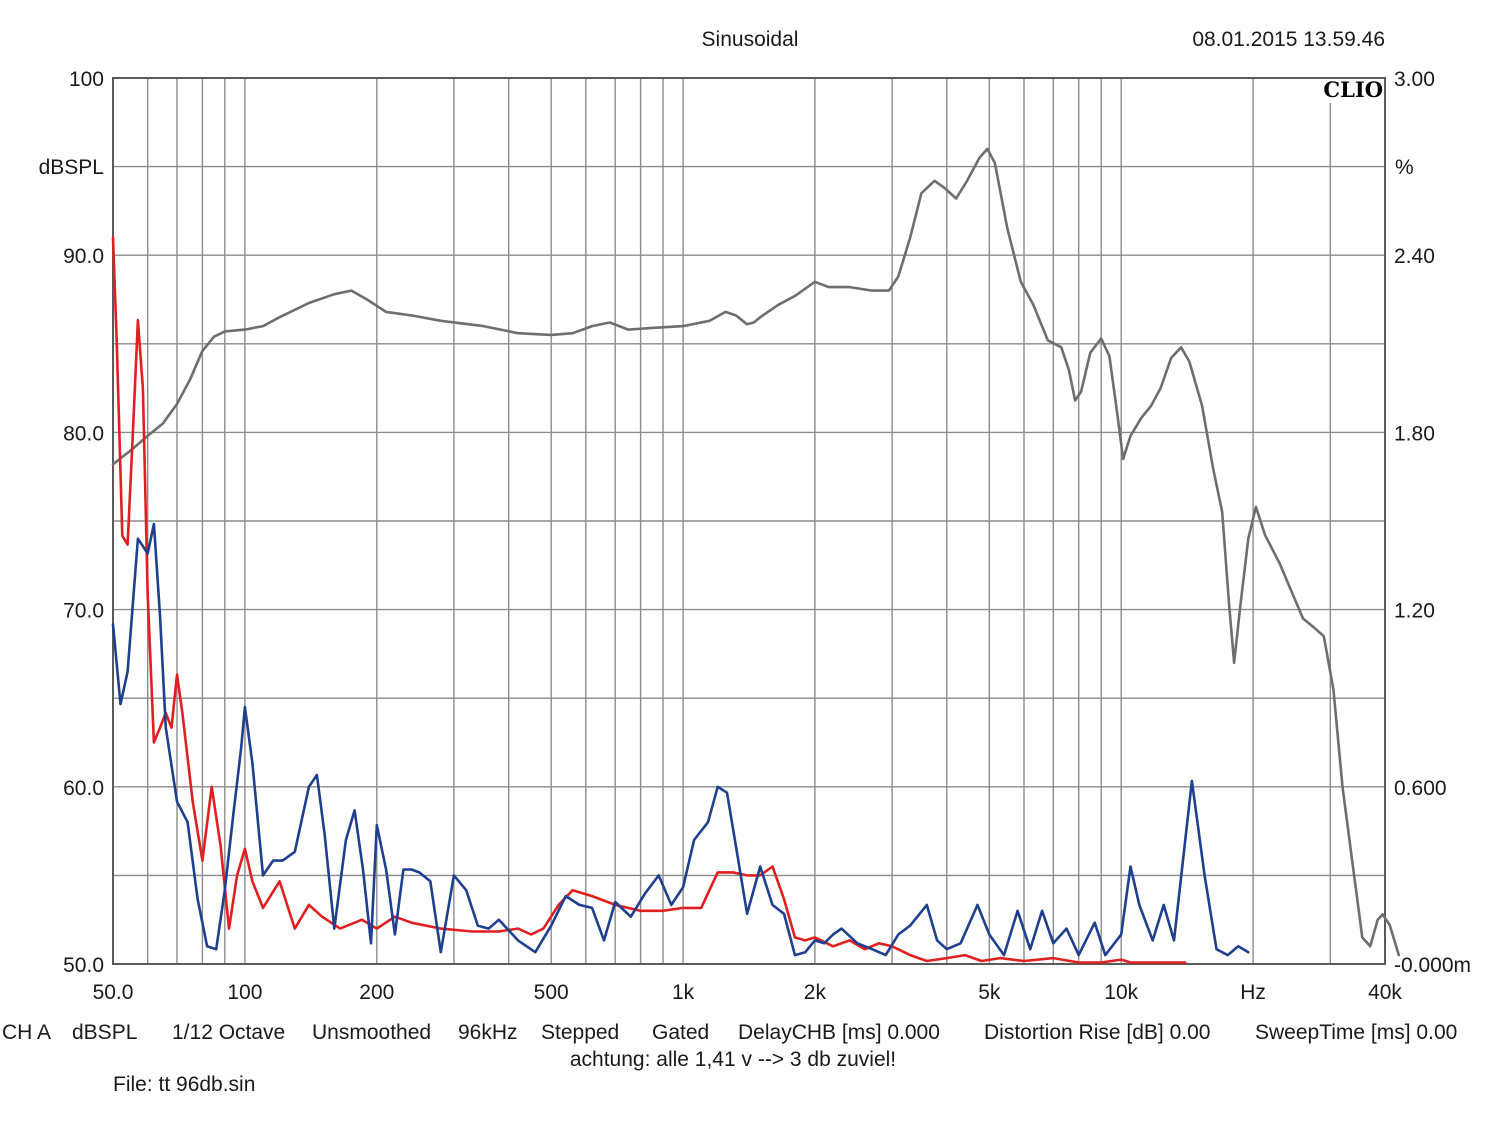 The image size is (1500, 1121). Describe the element at coordinates (1288, 39) in the screenshot. I see `timestamp: 08.01.2015 13.59.46` at that location.